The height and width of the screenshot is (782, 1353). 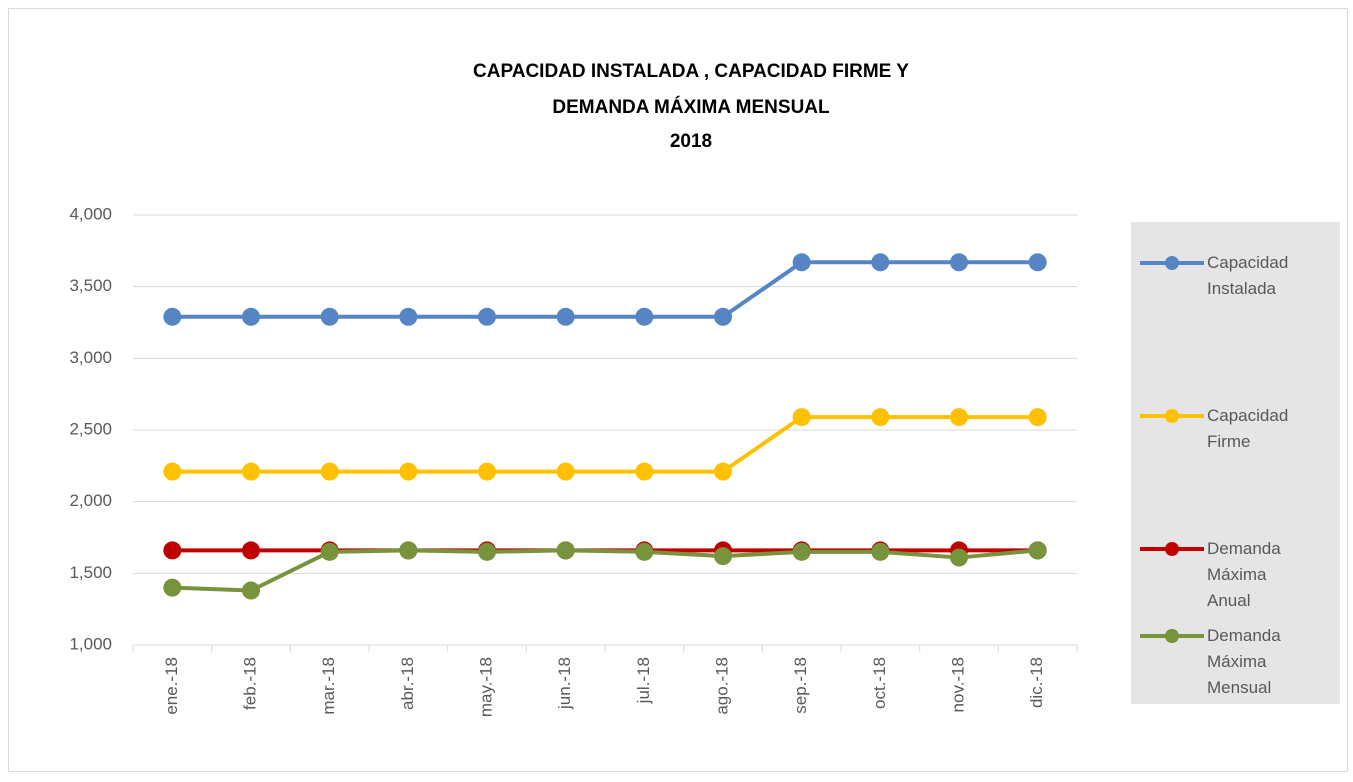 I want to click on legend-label: Capacidad Firme, so click(x=1248, y=428).